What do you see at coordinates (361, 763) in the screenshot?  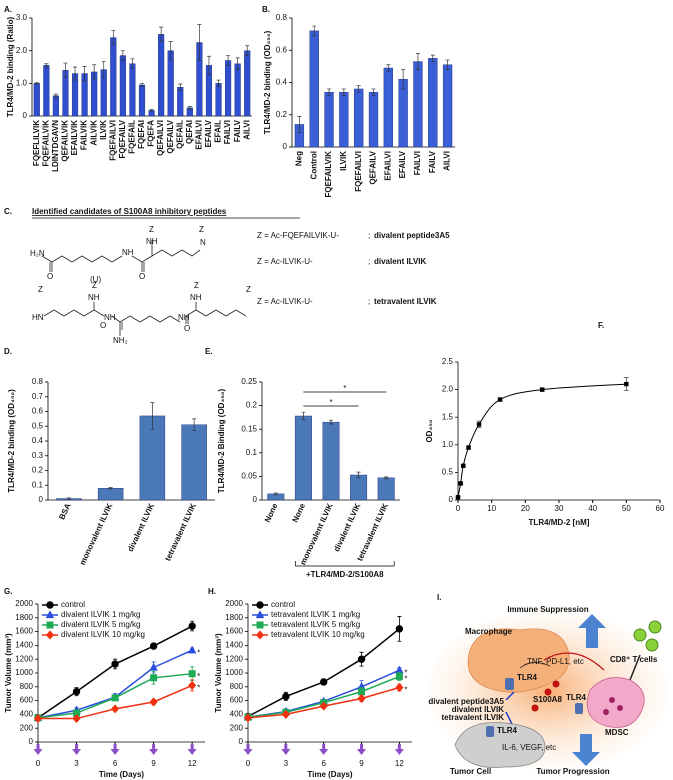 I see `x-tick-label: 9` at bounding box center [361, 763].